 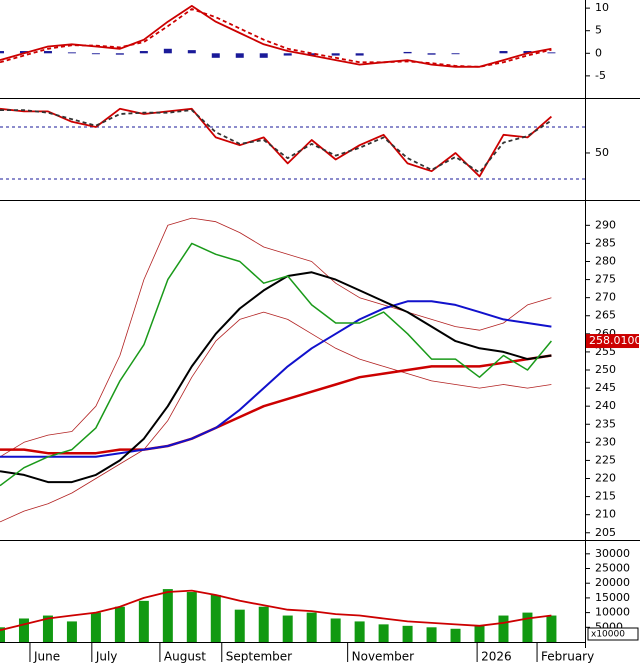 I want to click on x-tick-label: June, so click(x=46, y=657).